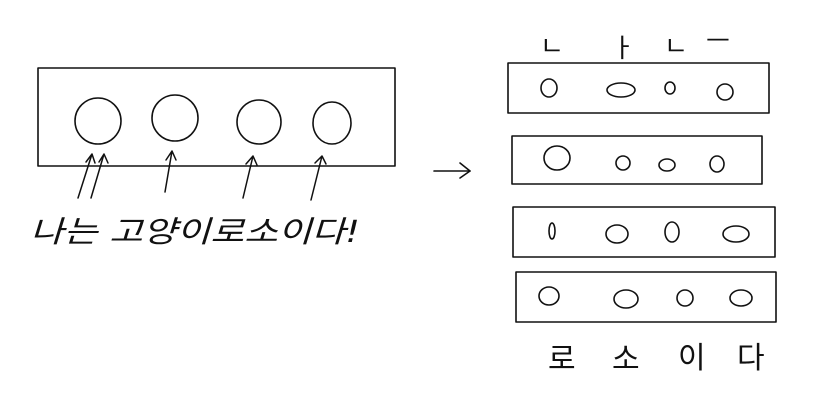 This screenshot has width=820, height=400. I want to click on caption-text: 나는 고양이로소이다!, so click(195, 232).